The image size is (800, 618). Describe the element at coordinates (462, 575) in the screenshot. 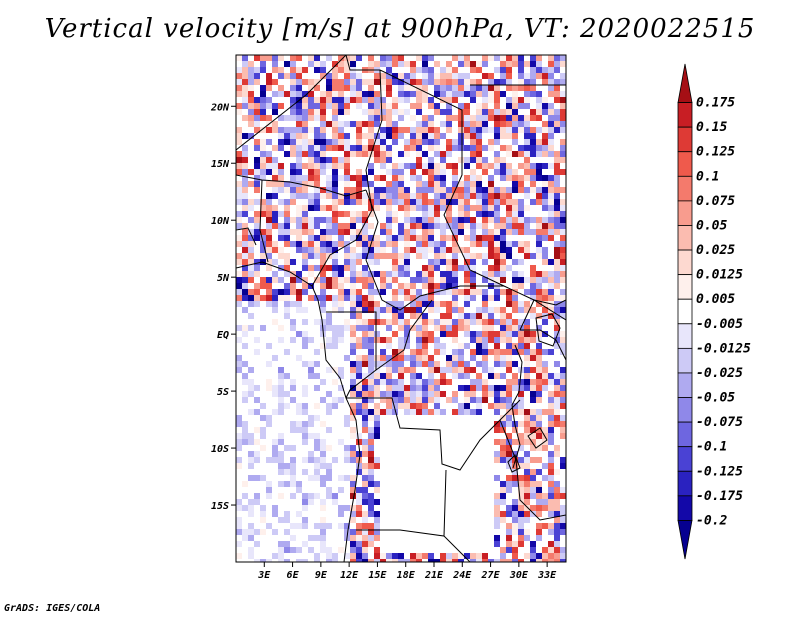

I see `x-tick-label: 24E` at that location.